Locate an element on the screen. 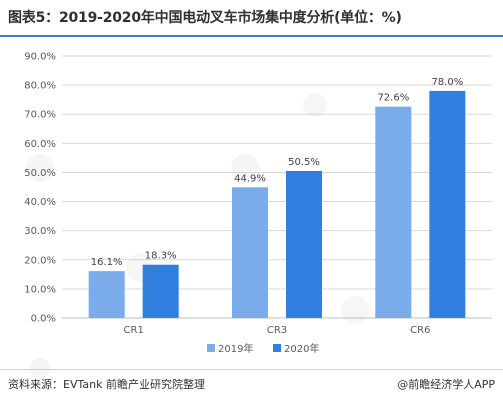  bar-cr3-2020 is located at coordinates (304, 244).